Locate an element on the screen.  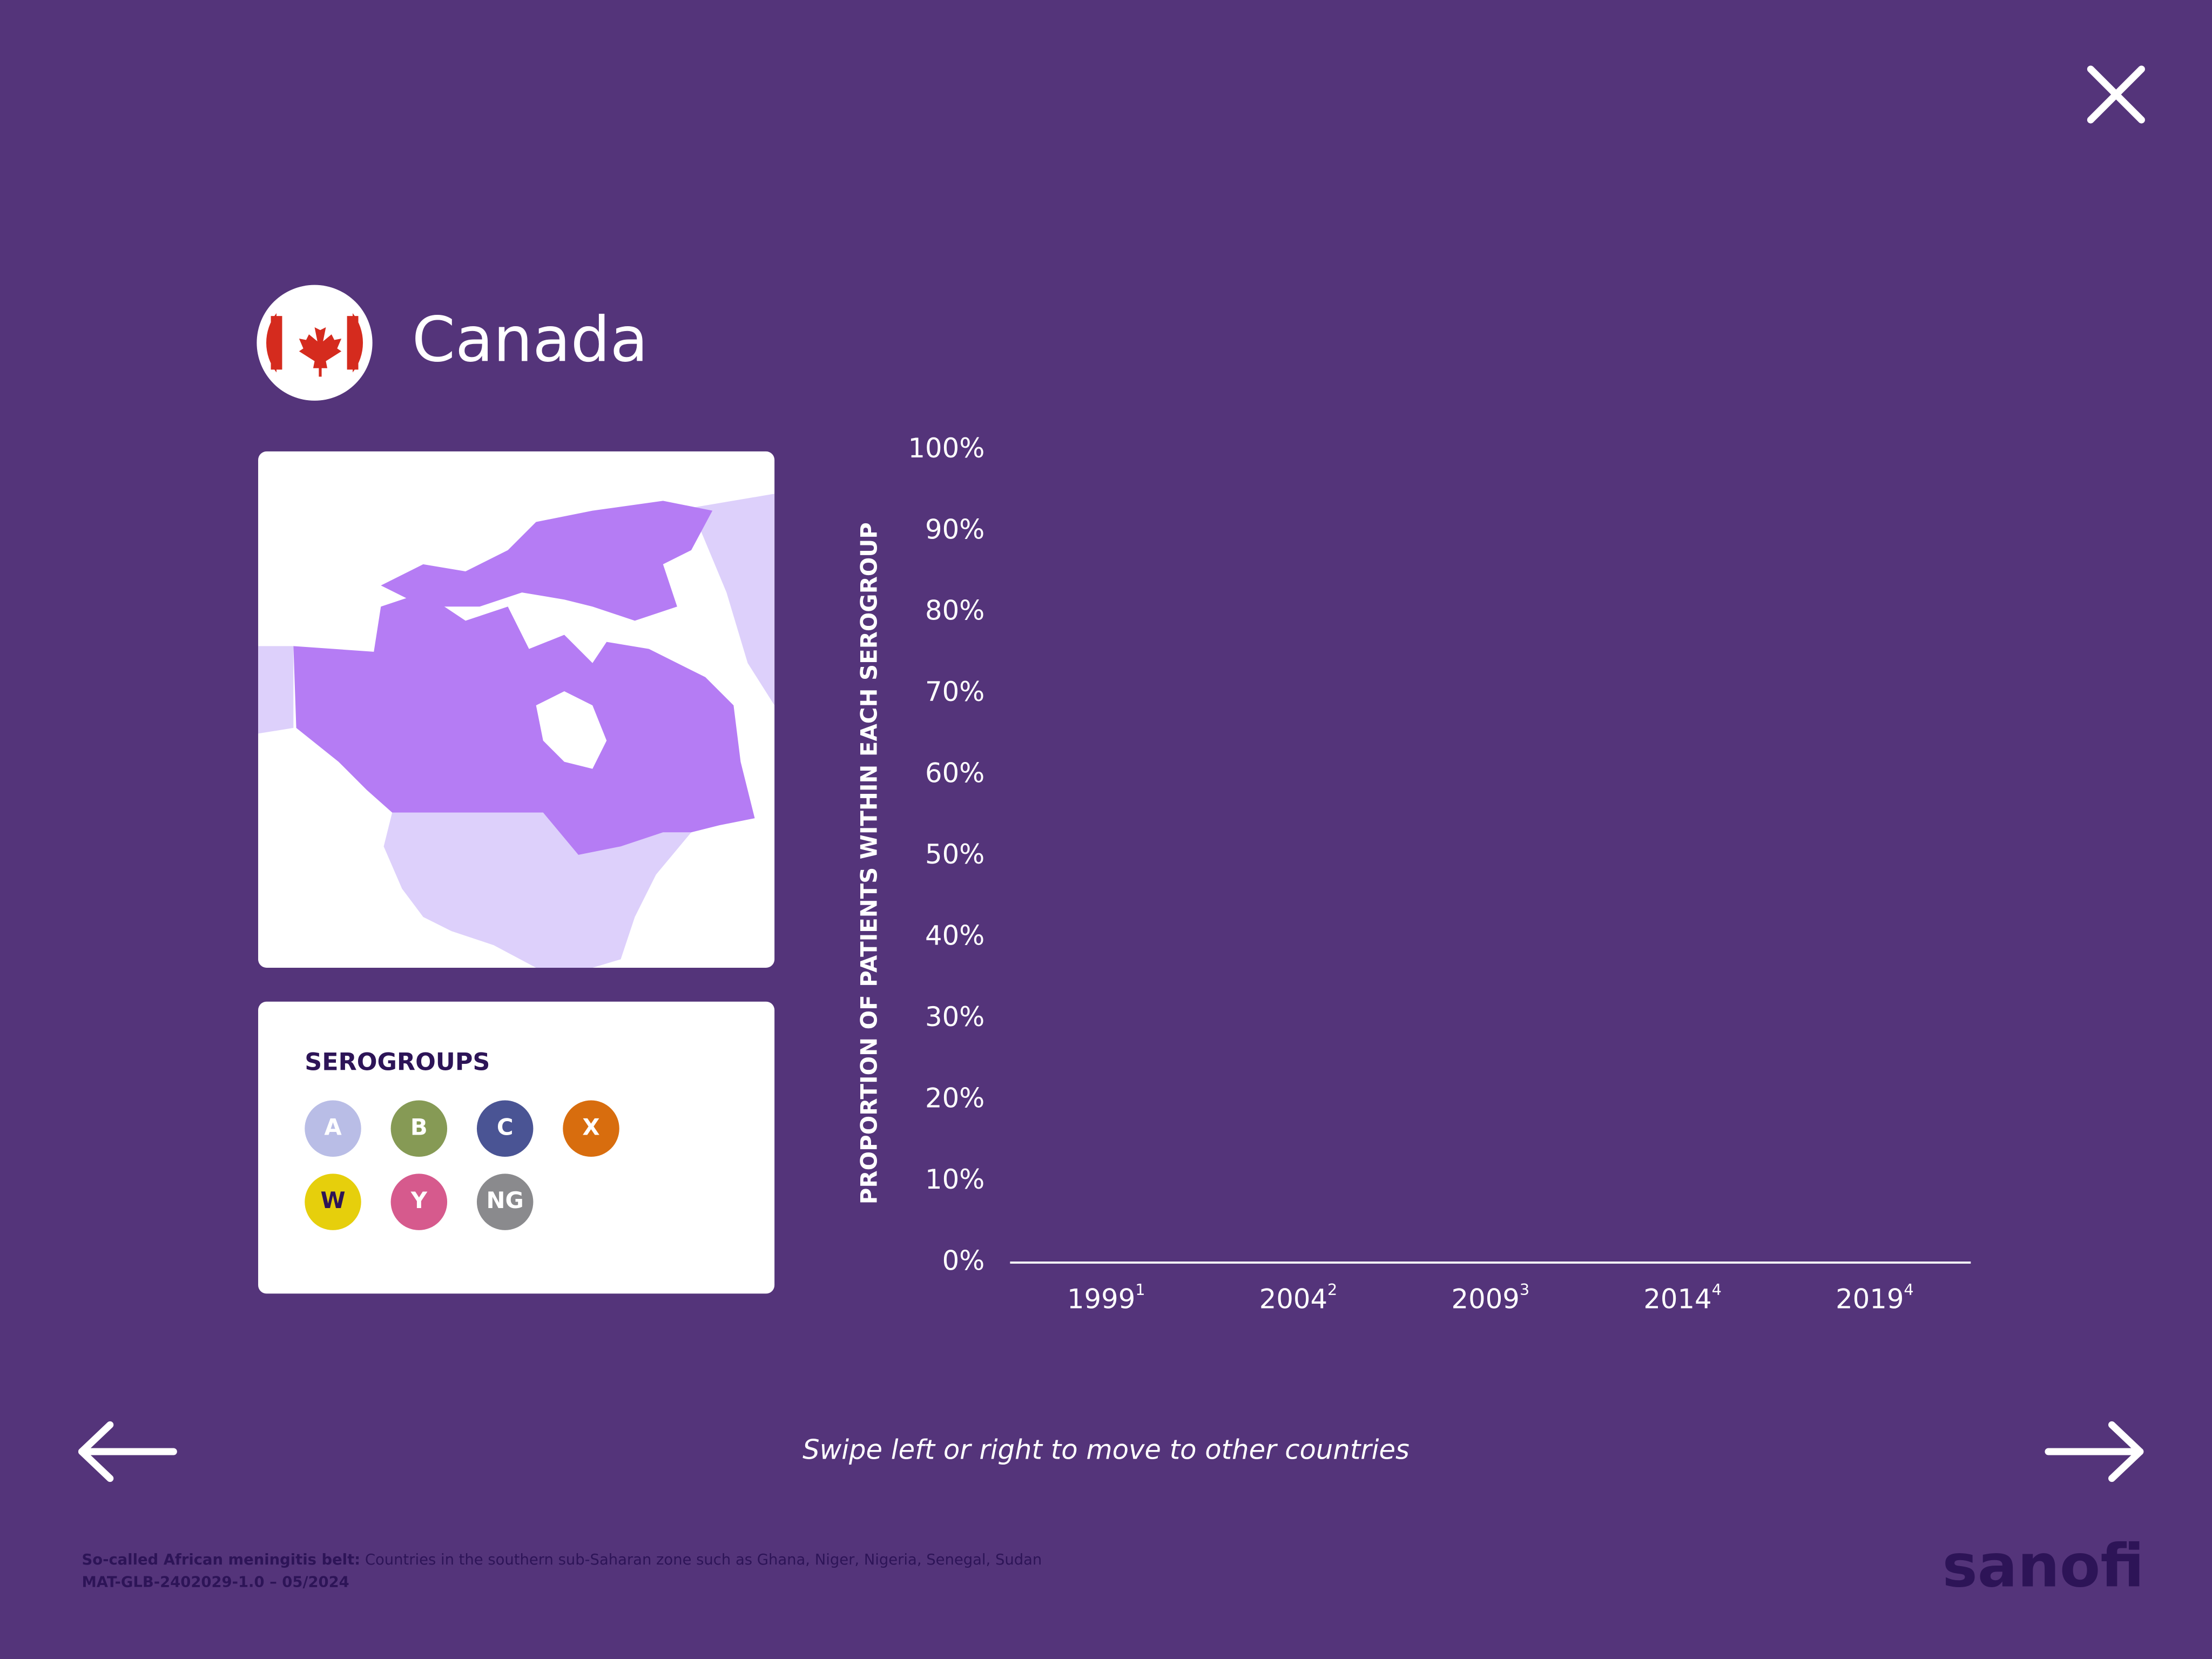
y-tick-label: 100% is located at coordinates (946, 448).